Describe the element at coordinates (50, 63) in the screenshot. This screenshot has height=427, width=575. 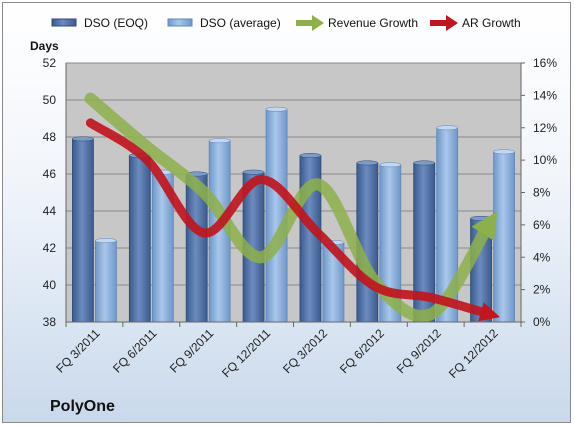
I see `y-tick-label: 52` at that location.